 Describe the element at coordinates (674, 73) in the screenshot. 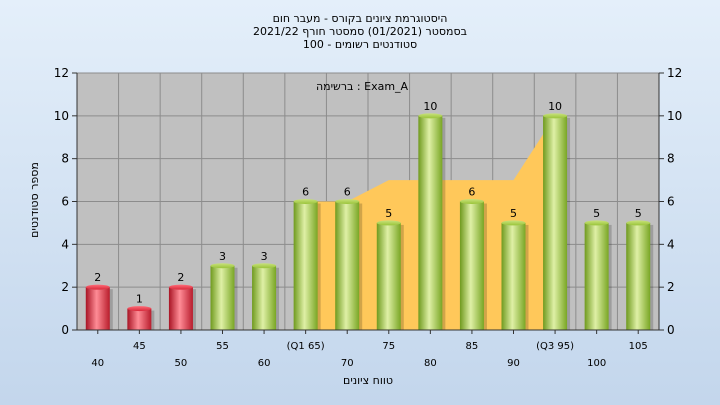

I see `y-tick-label-right: 12` at that location.